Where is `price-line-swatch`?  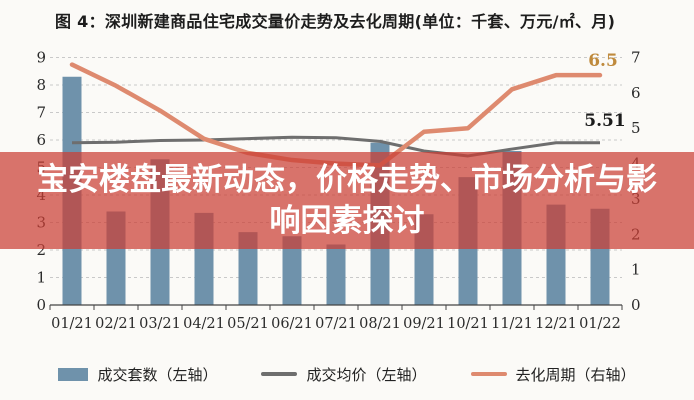 price-line-swatch is located at coordinates (279, 374).